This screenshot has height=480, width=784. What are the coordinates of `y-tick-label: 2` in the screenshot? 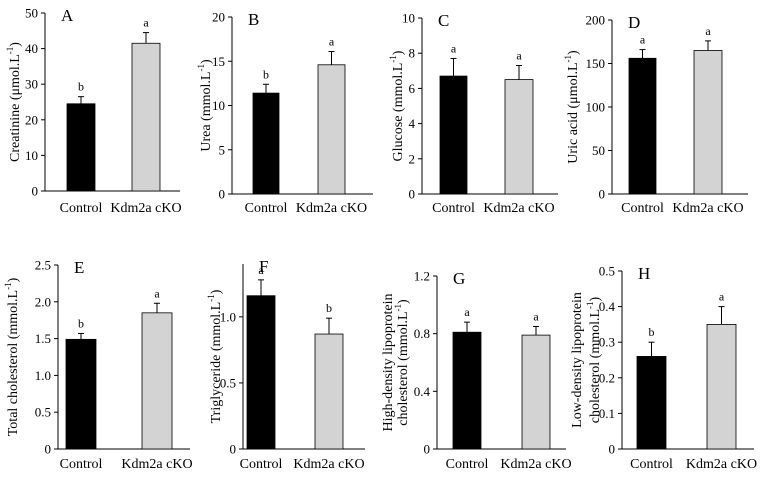 It's located at (412, 158).